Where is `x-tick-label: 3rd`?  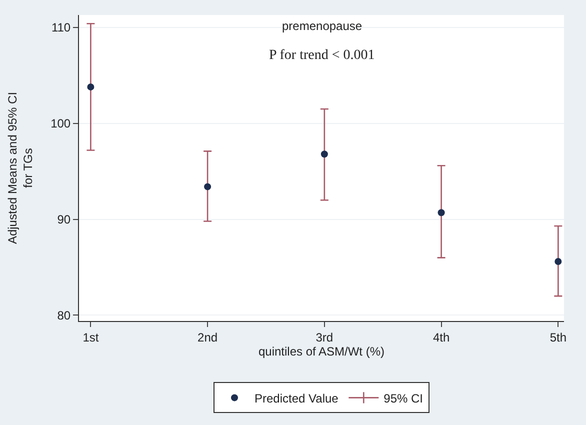
x-tick-label: 3rd is located at coordinates (325, 337).